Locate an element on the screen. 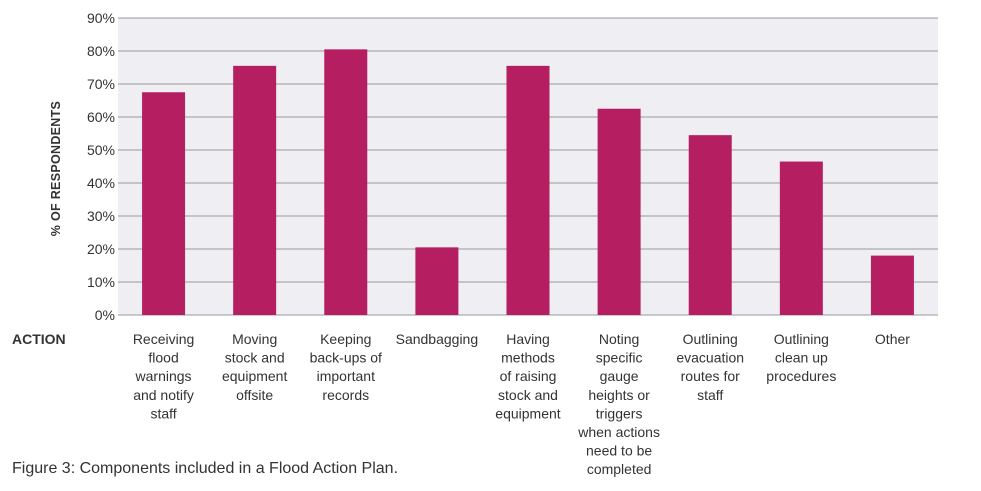 The width and height of the screenshot is (981, 491). y-tick-label: 70% is located at coordinates (101, 84).